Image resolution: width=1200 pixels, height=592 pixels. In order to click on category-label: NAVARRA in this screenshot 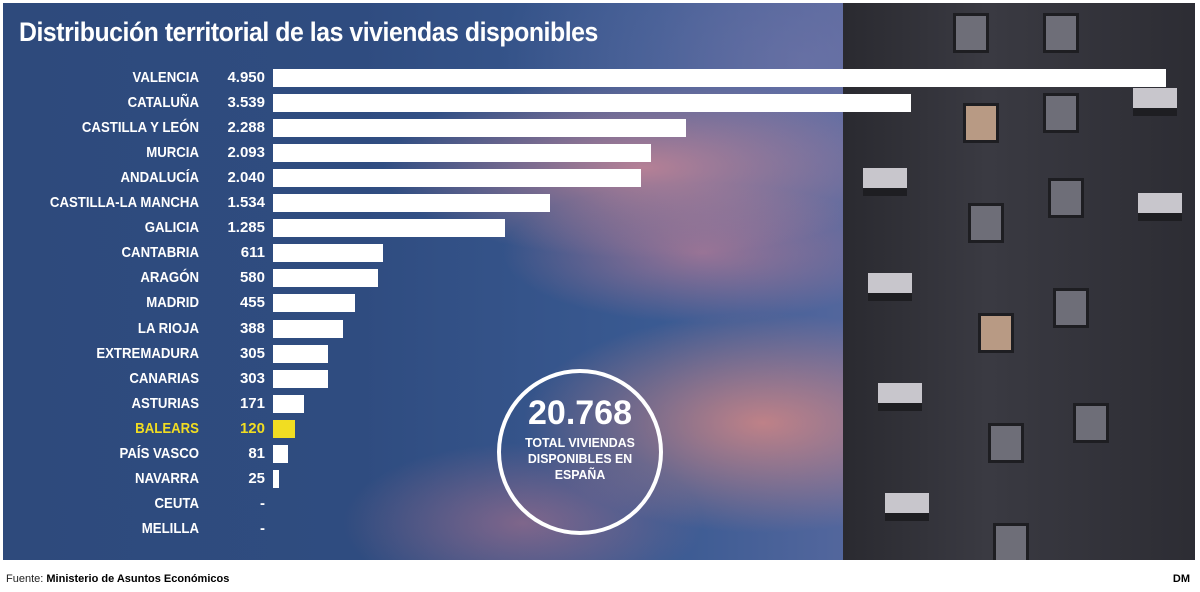, I will do `click(166, 478)`.